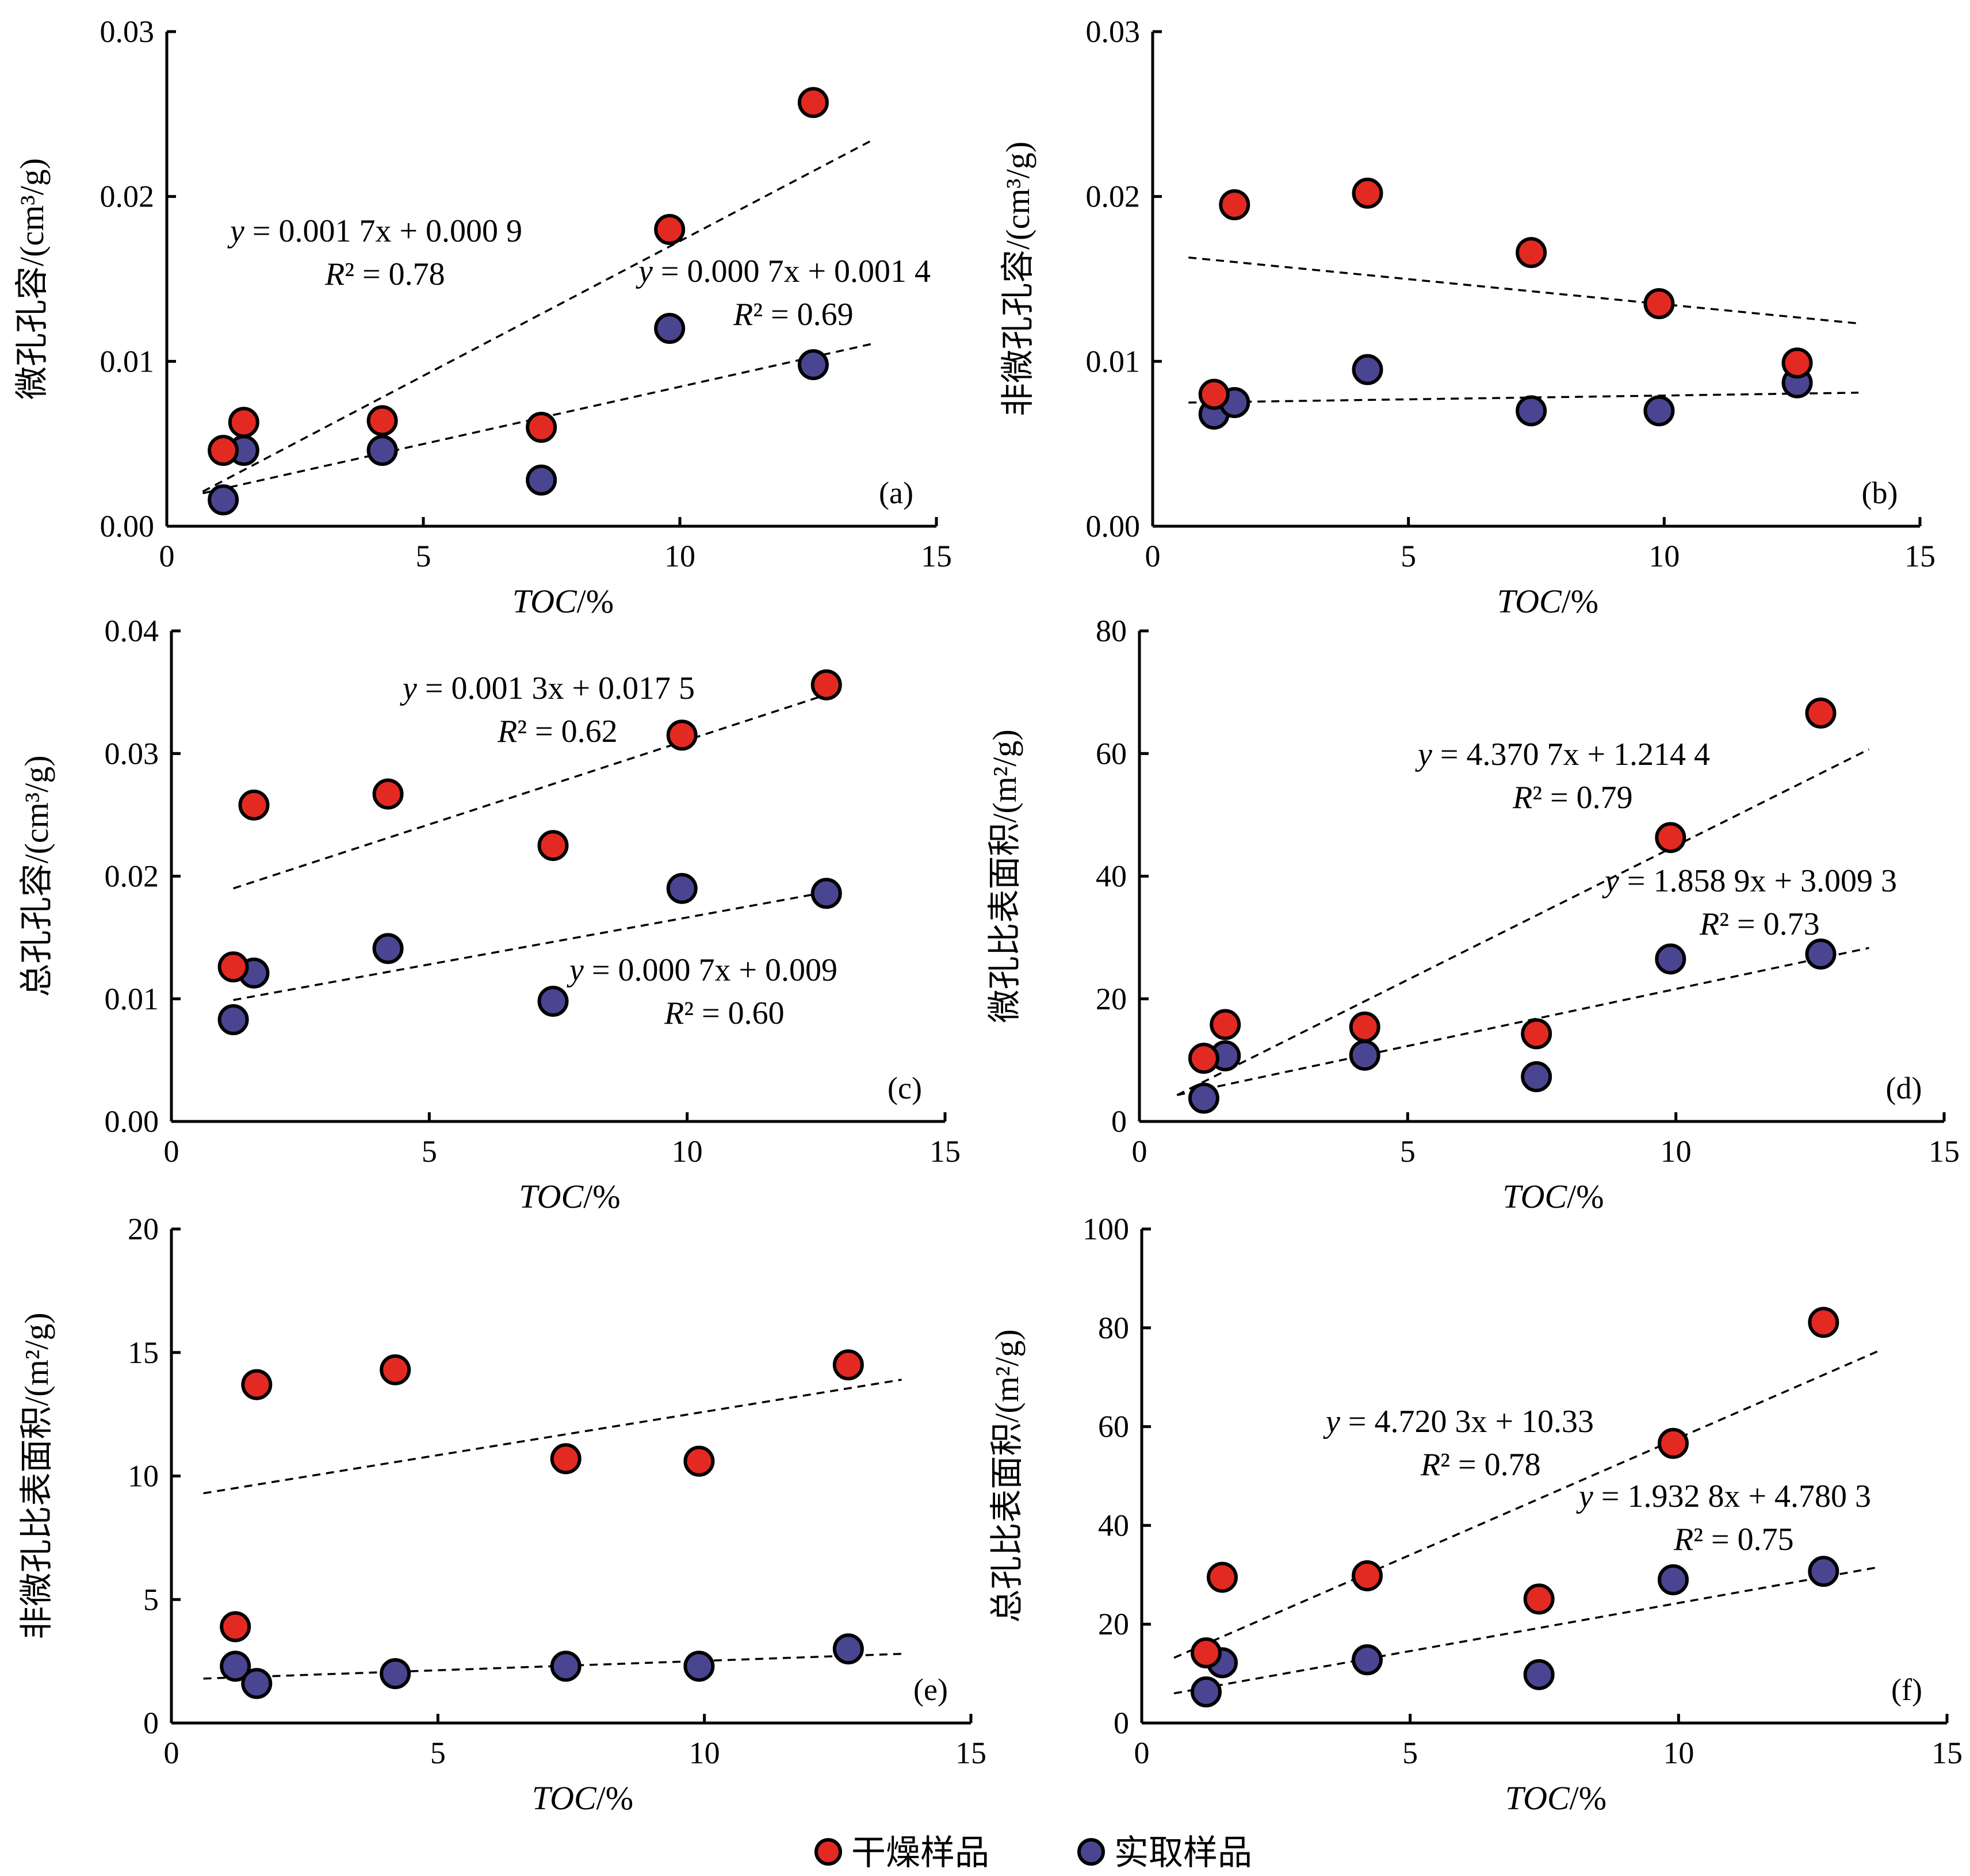  What do you see at coordinates (1880, 493) in the screenshot?
I see `panel-letter: (b)` at bounding box center [1880, 493].